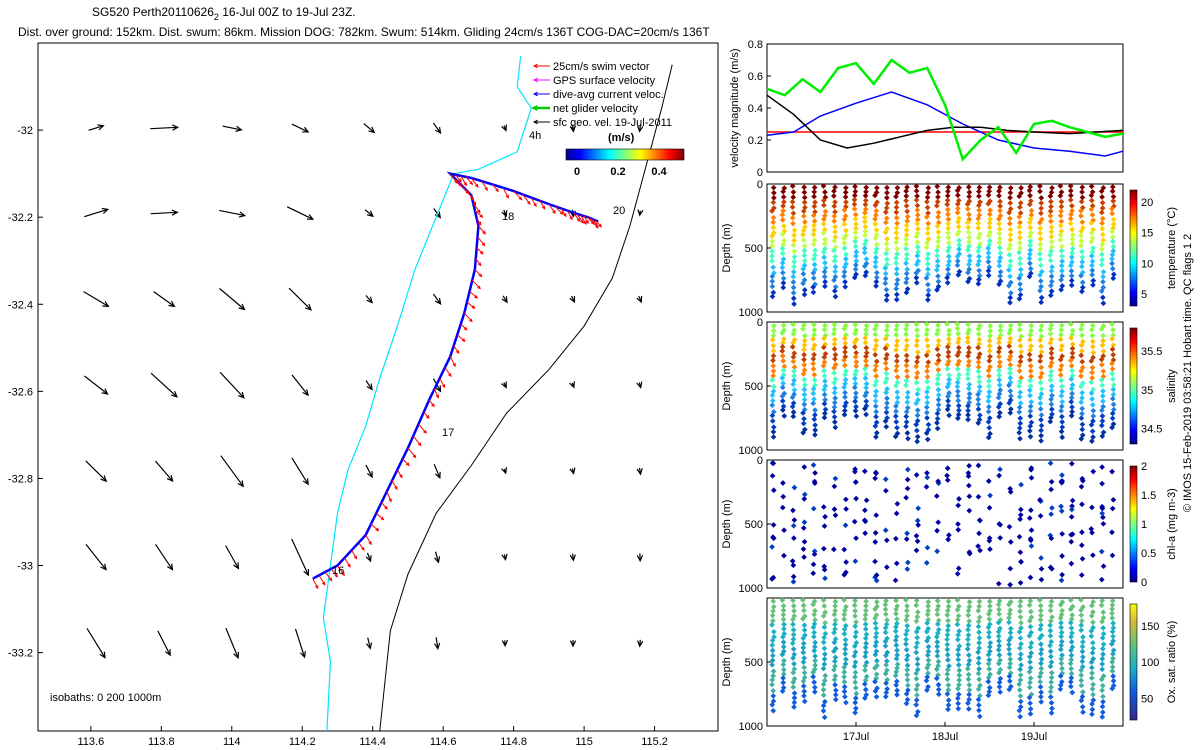 Image resolution: width=1200 pixels, height=750 pixels. Describe the element at coordinates (1150, 627) in the screenshot. I see `colorbar-tick-label: 150` at that location.